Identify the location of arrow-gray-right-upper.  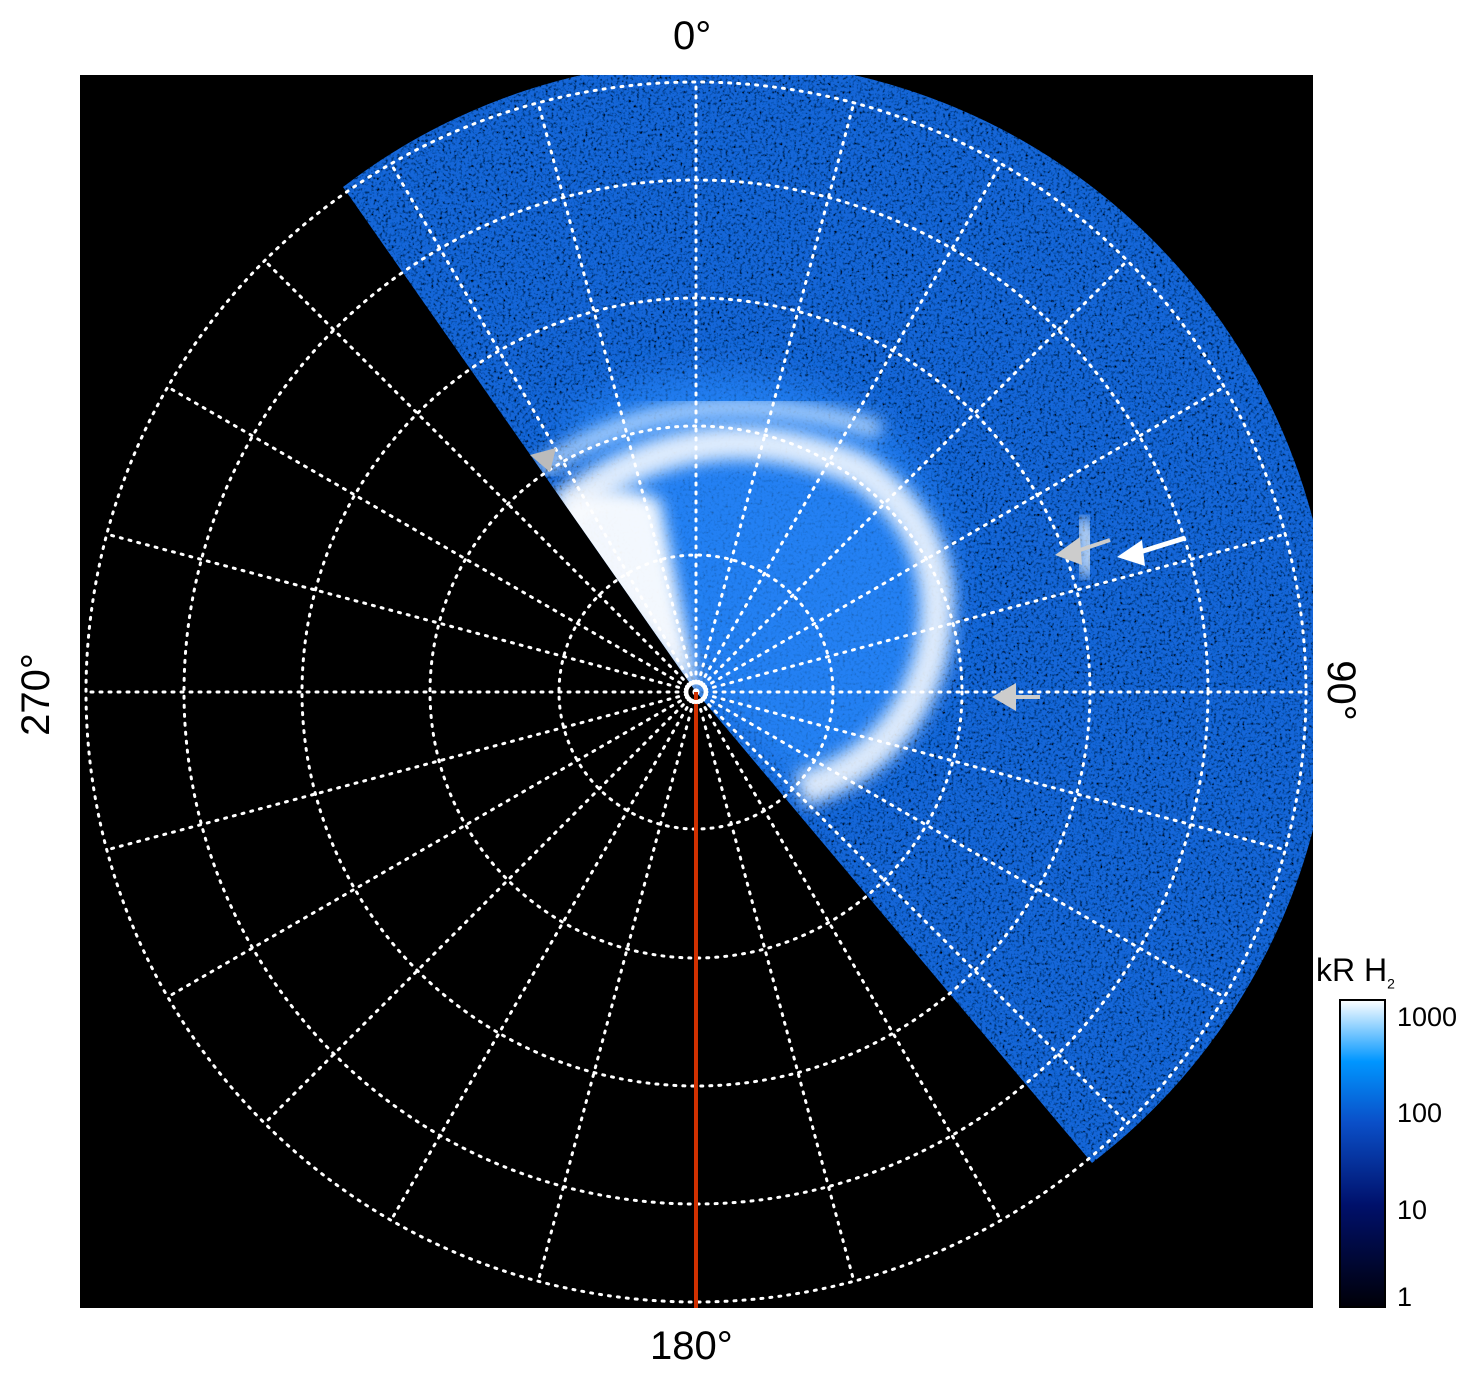
(1083, 551).